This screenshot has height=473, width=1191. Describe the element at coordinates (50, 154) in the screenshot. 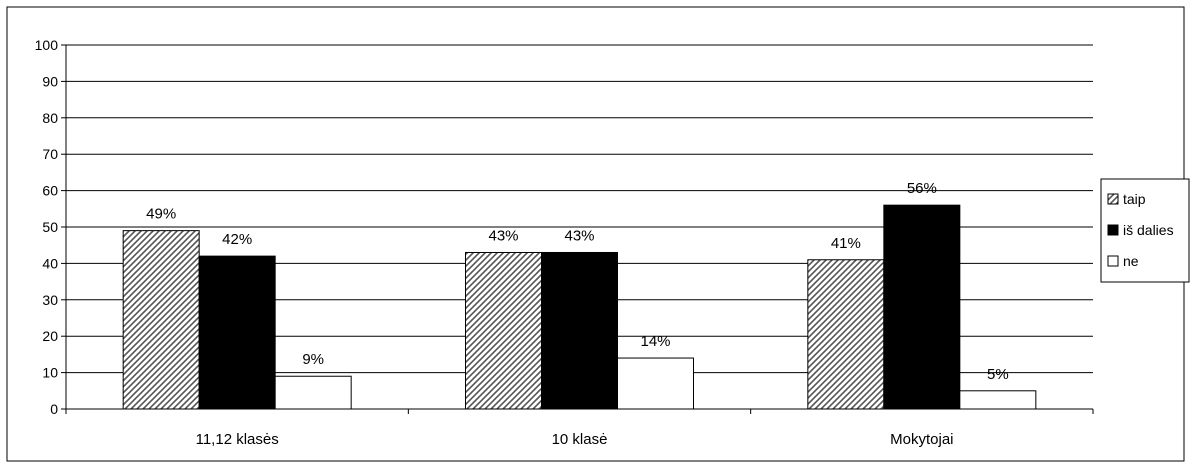

I see `y-tick-label: 70` at that location.